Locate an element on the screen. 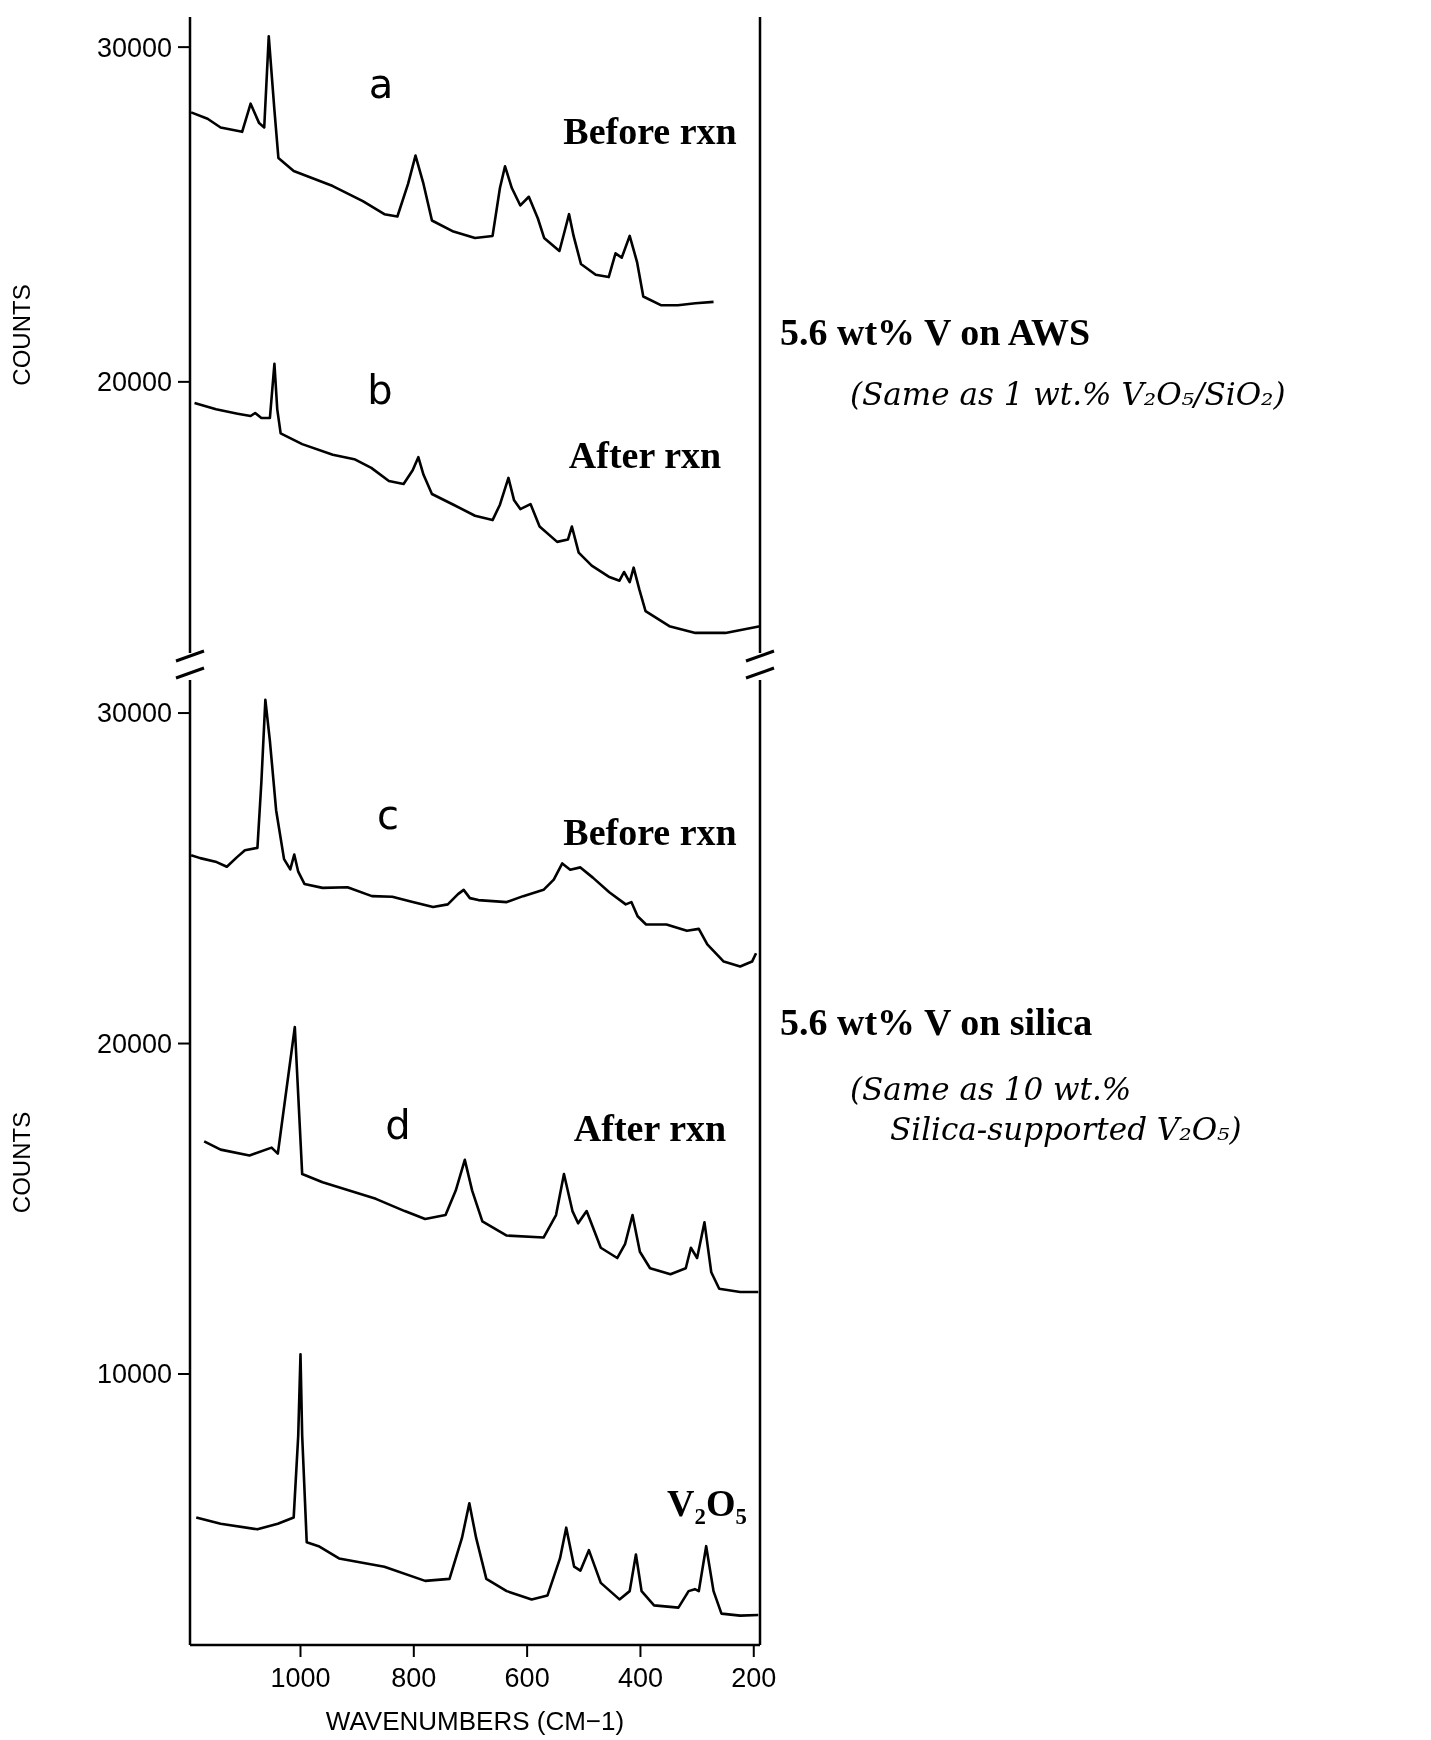 The height and width of the screenshot is (1740, 1431). x-tick-label: 200 is located at coordinates (754, 1678).